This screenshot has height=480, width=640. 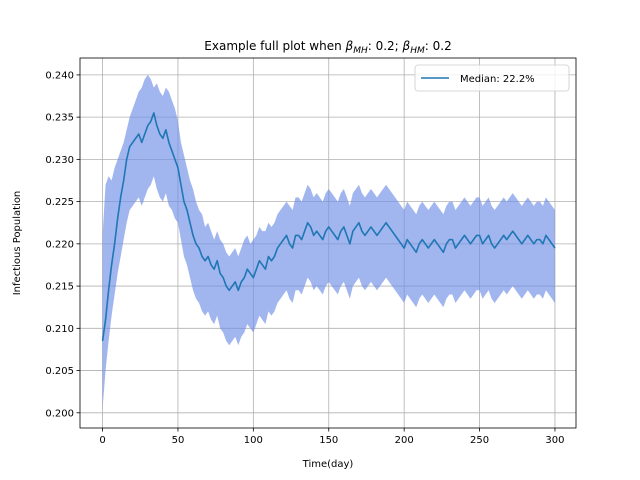 What do you see at coordinates (102, 440) in the screenshot?
I see `x-tick-label: 0` at bounding box center [102, 440].